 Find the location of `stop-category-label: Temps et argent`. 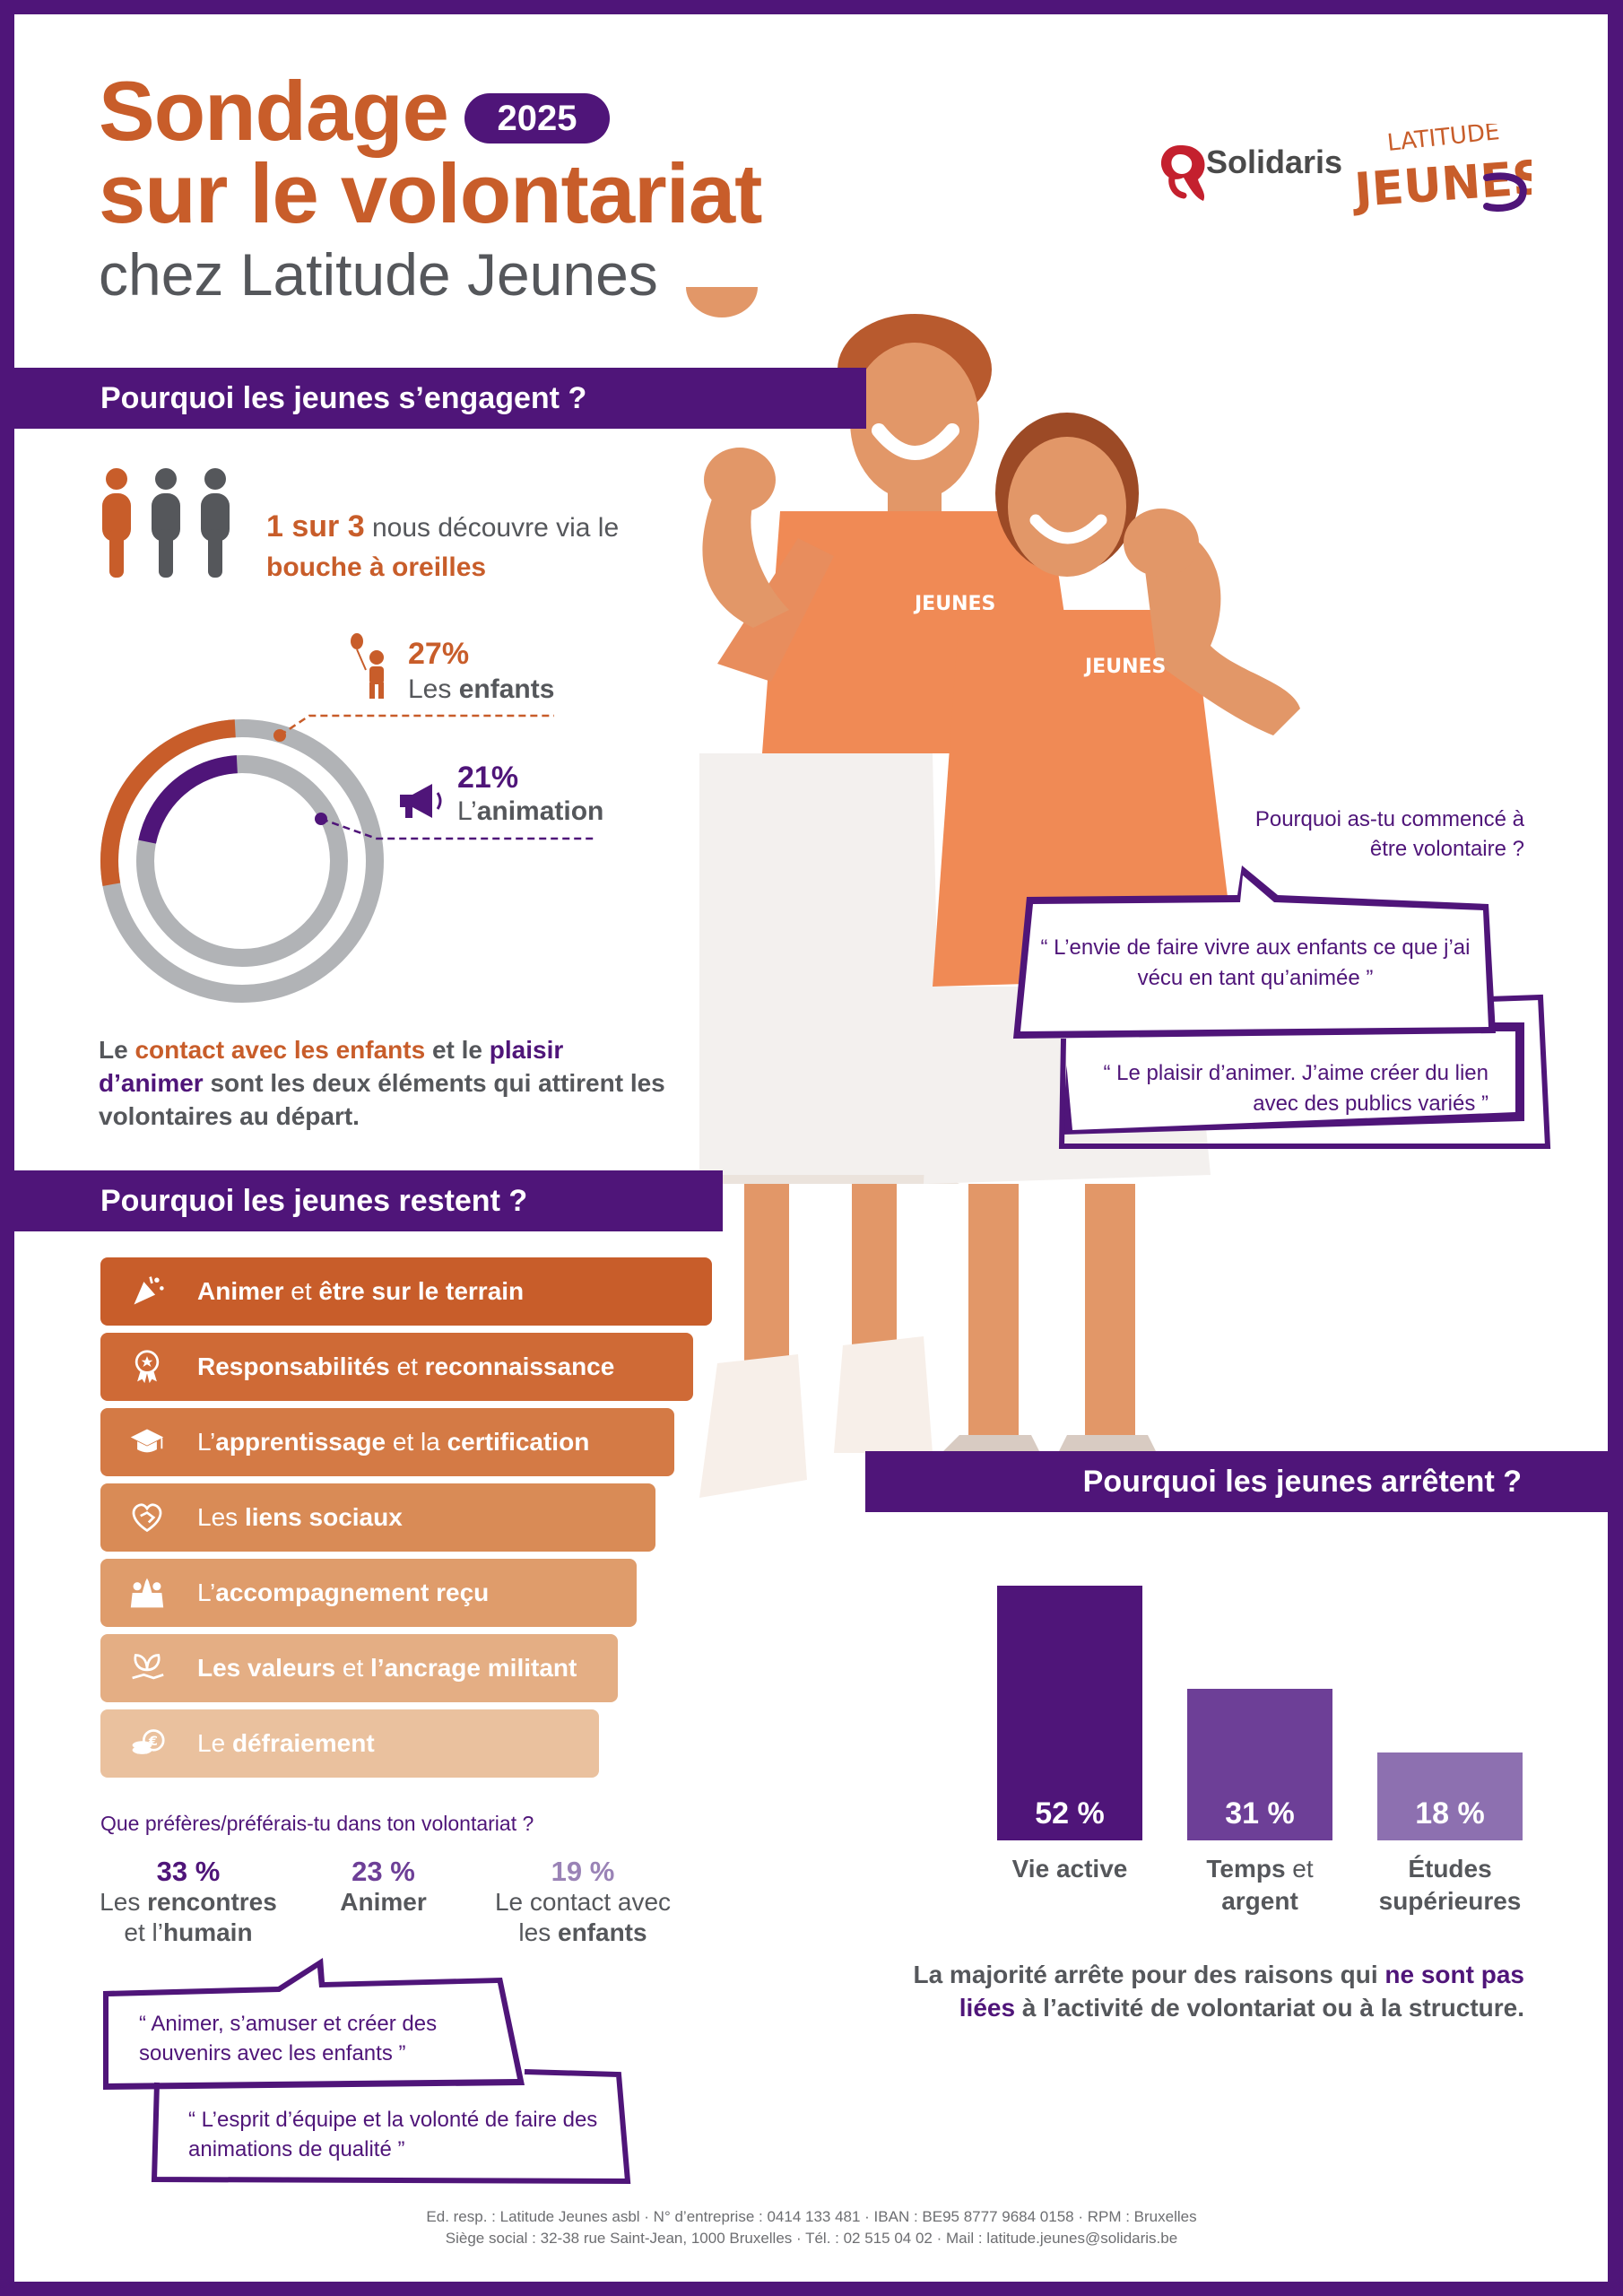

stop-category-label: Temps et argent is located at coordinates (1260, 1885).